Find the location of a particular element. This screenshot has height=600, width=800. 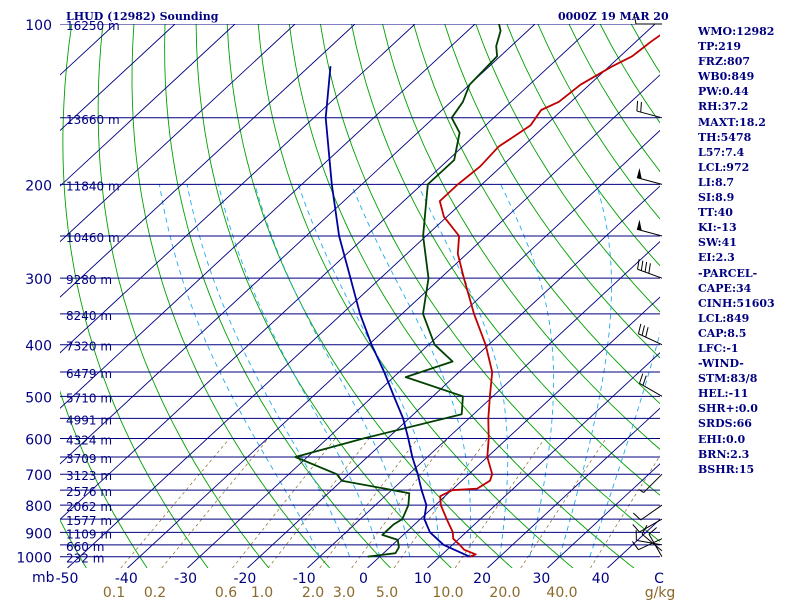

height-label: 16250 m is located at coordinates (93, 26).